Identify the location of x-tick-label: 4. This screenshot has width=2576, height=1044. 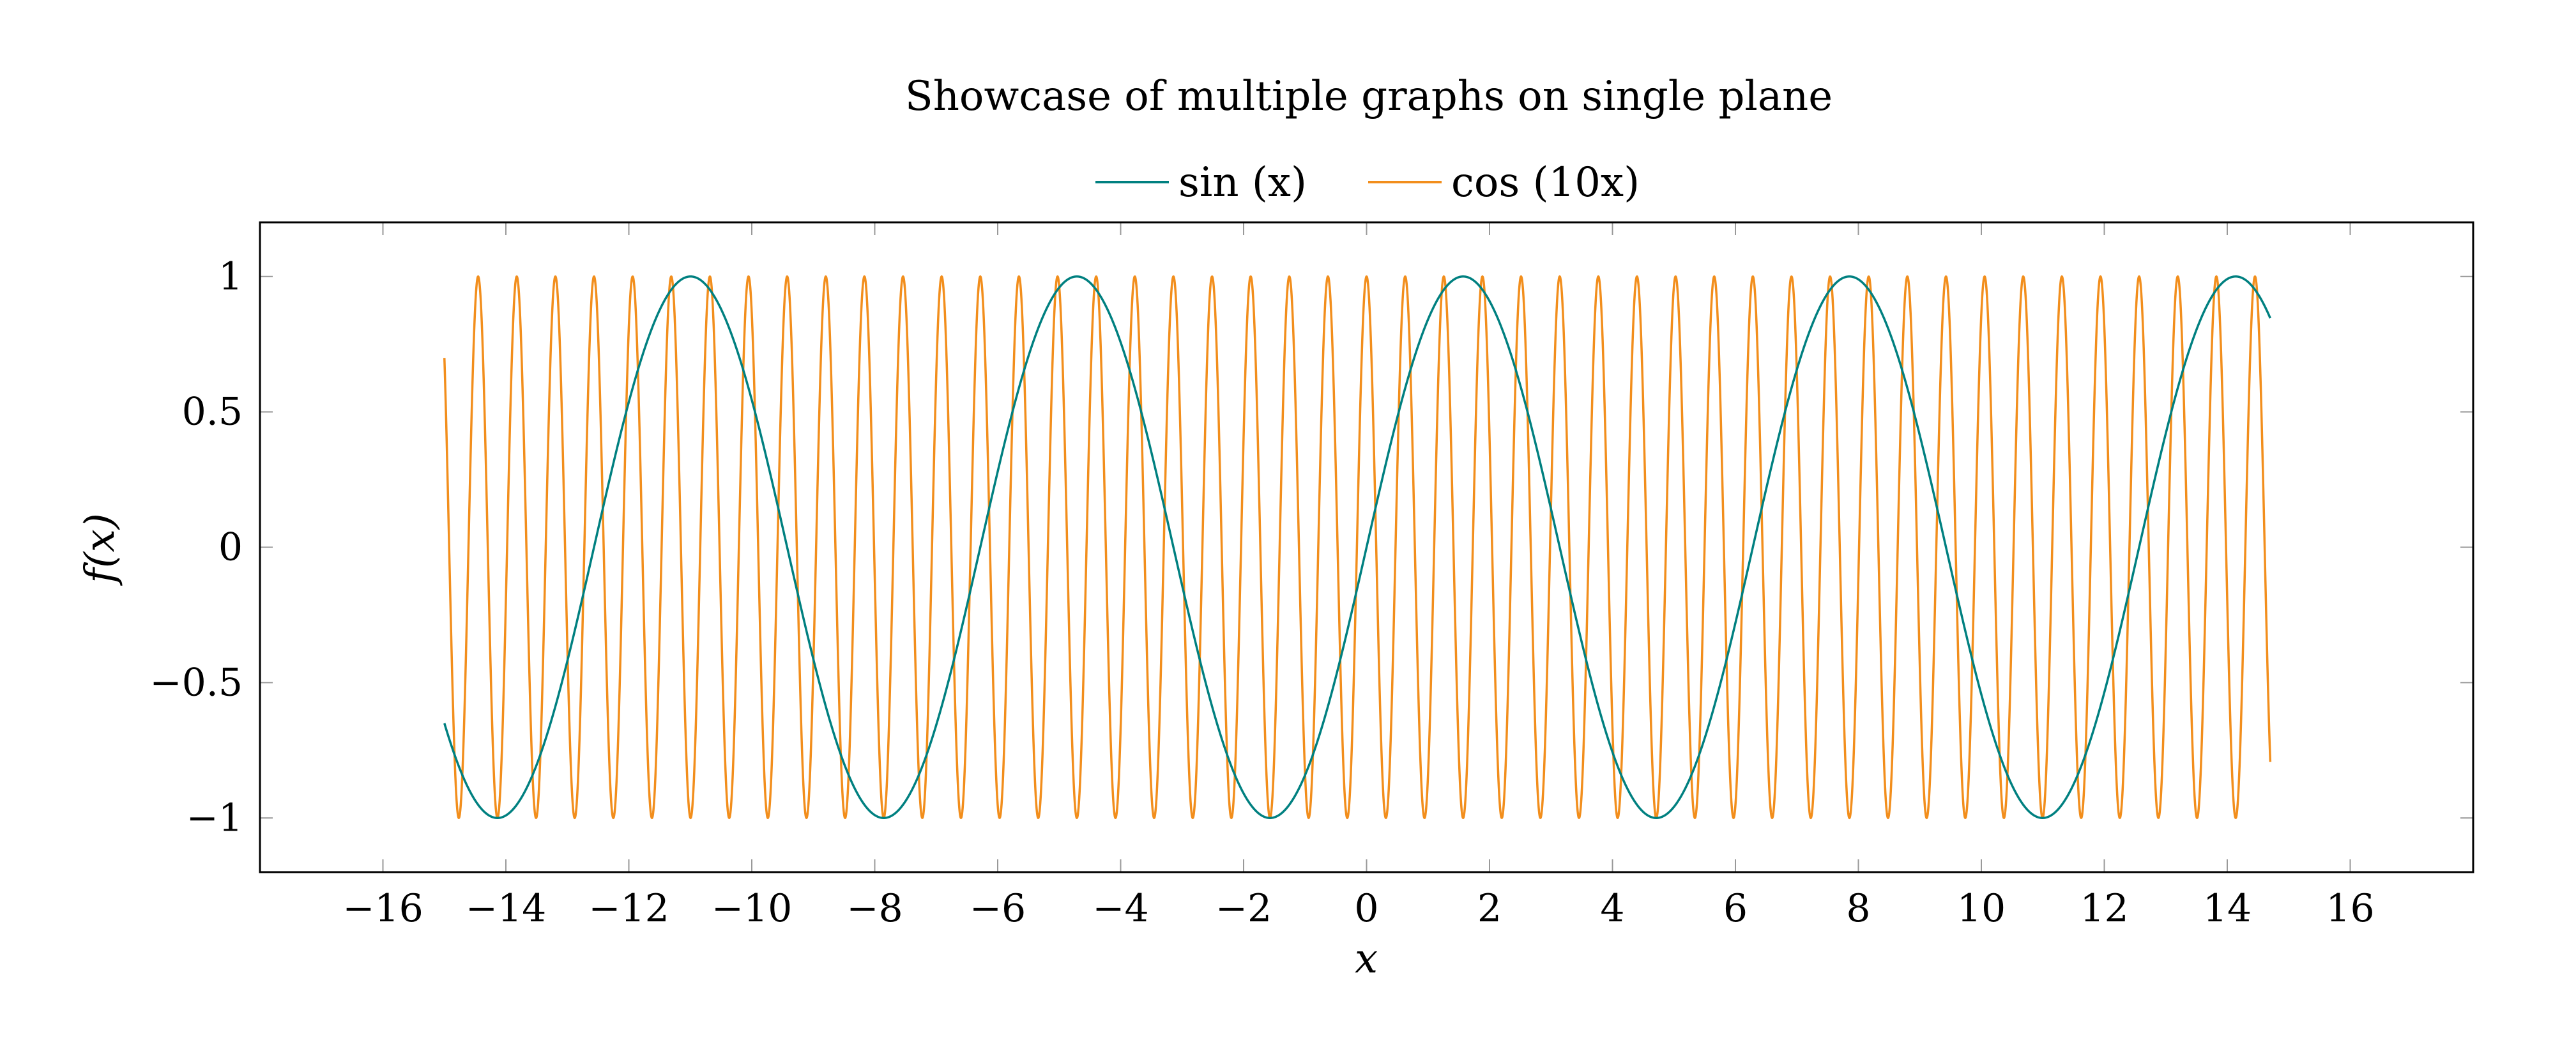
(1612, 908).